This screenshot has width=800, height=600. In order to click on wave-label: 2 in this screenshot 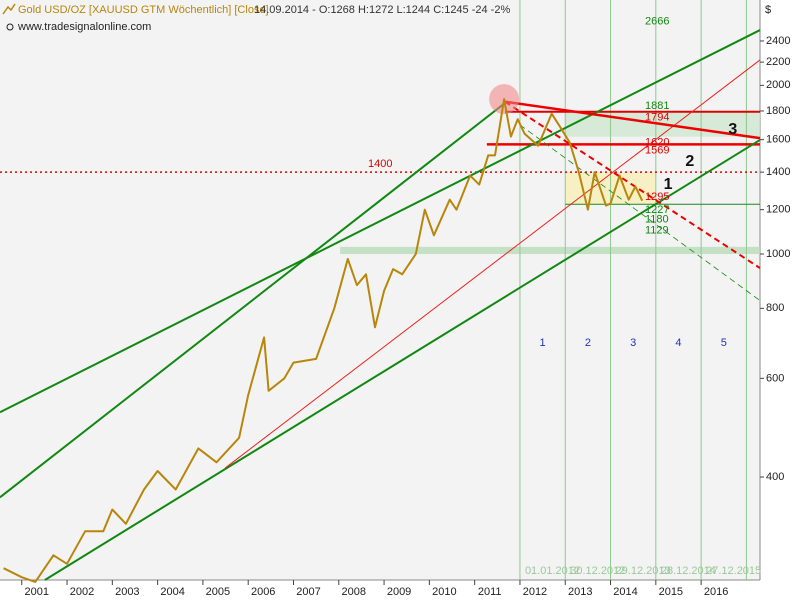, I will do `click(689, 161)`.